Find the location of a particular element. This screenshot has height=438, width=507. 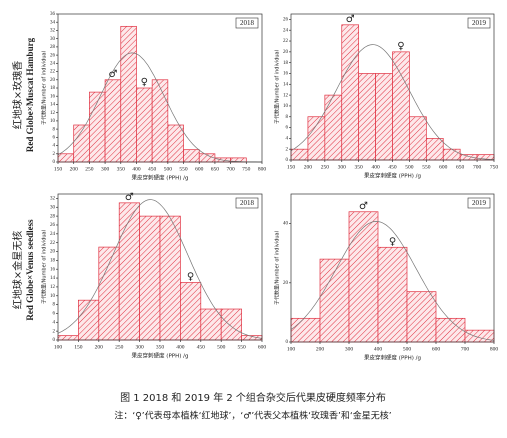

x-tick-label: 450 is located at coordinates (392, 167).